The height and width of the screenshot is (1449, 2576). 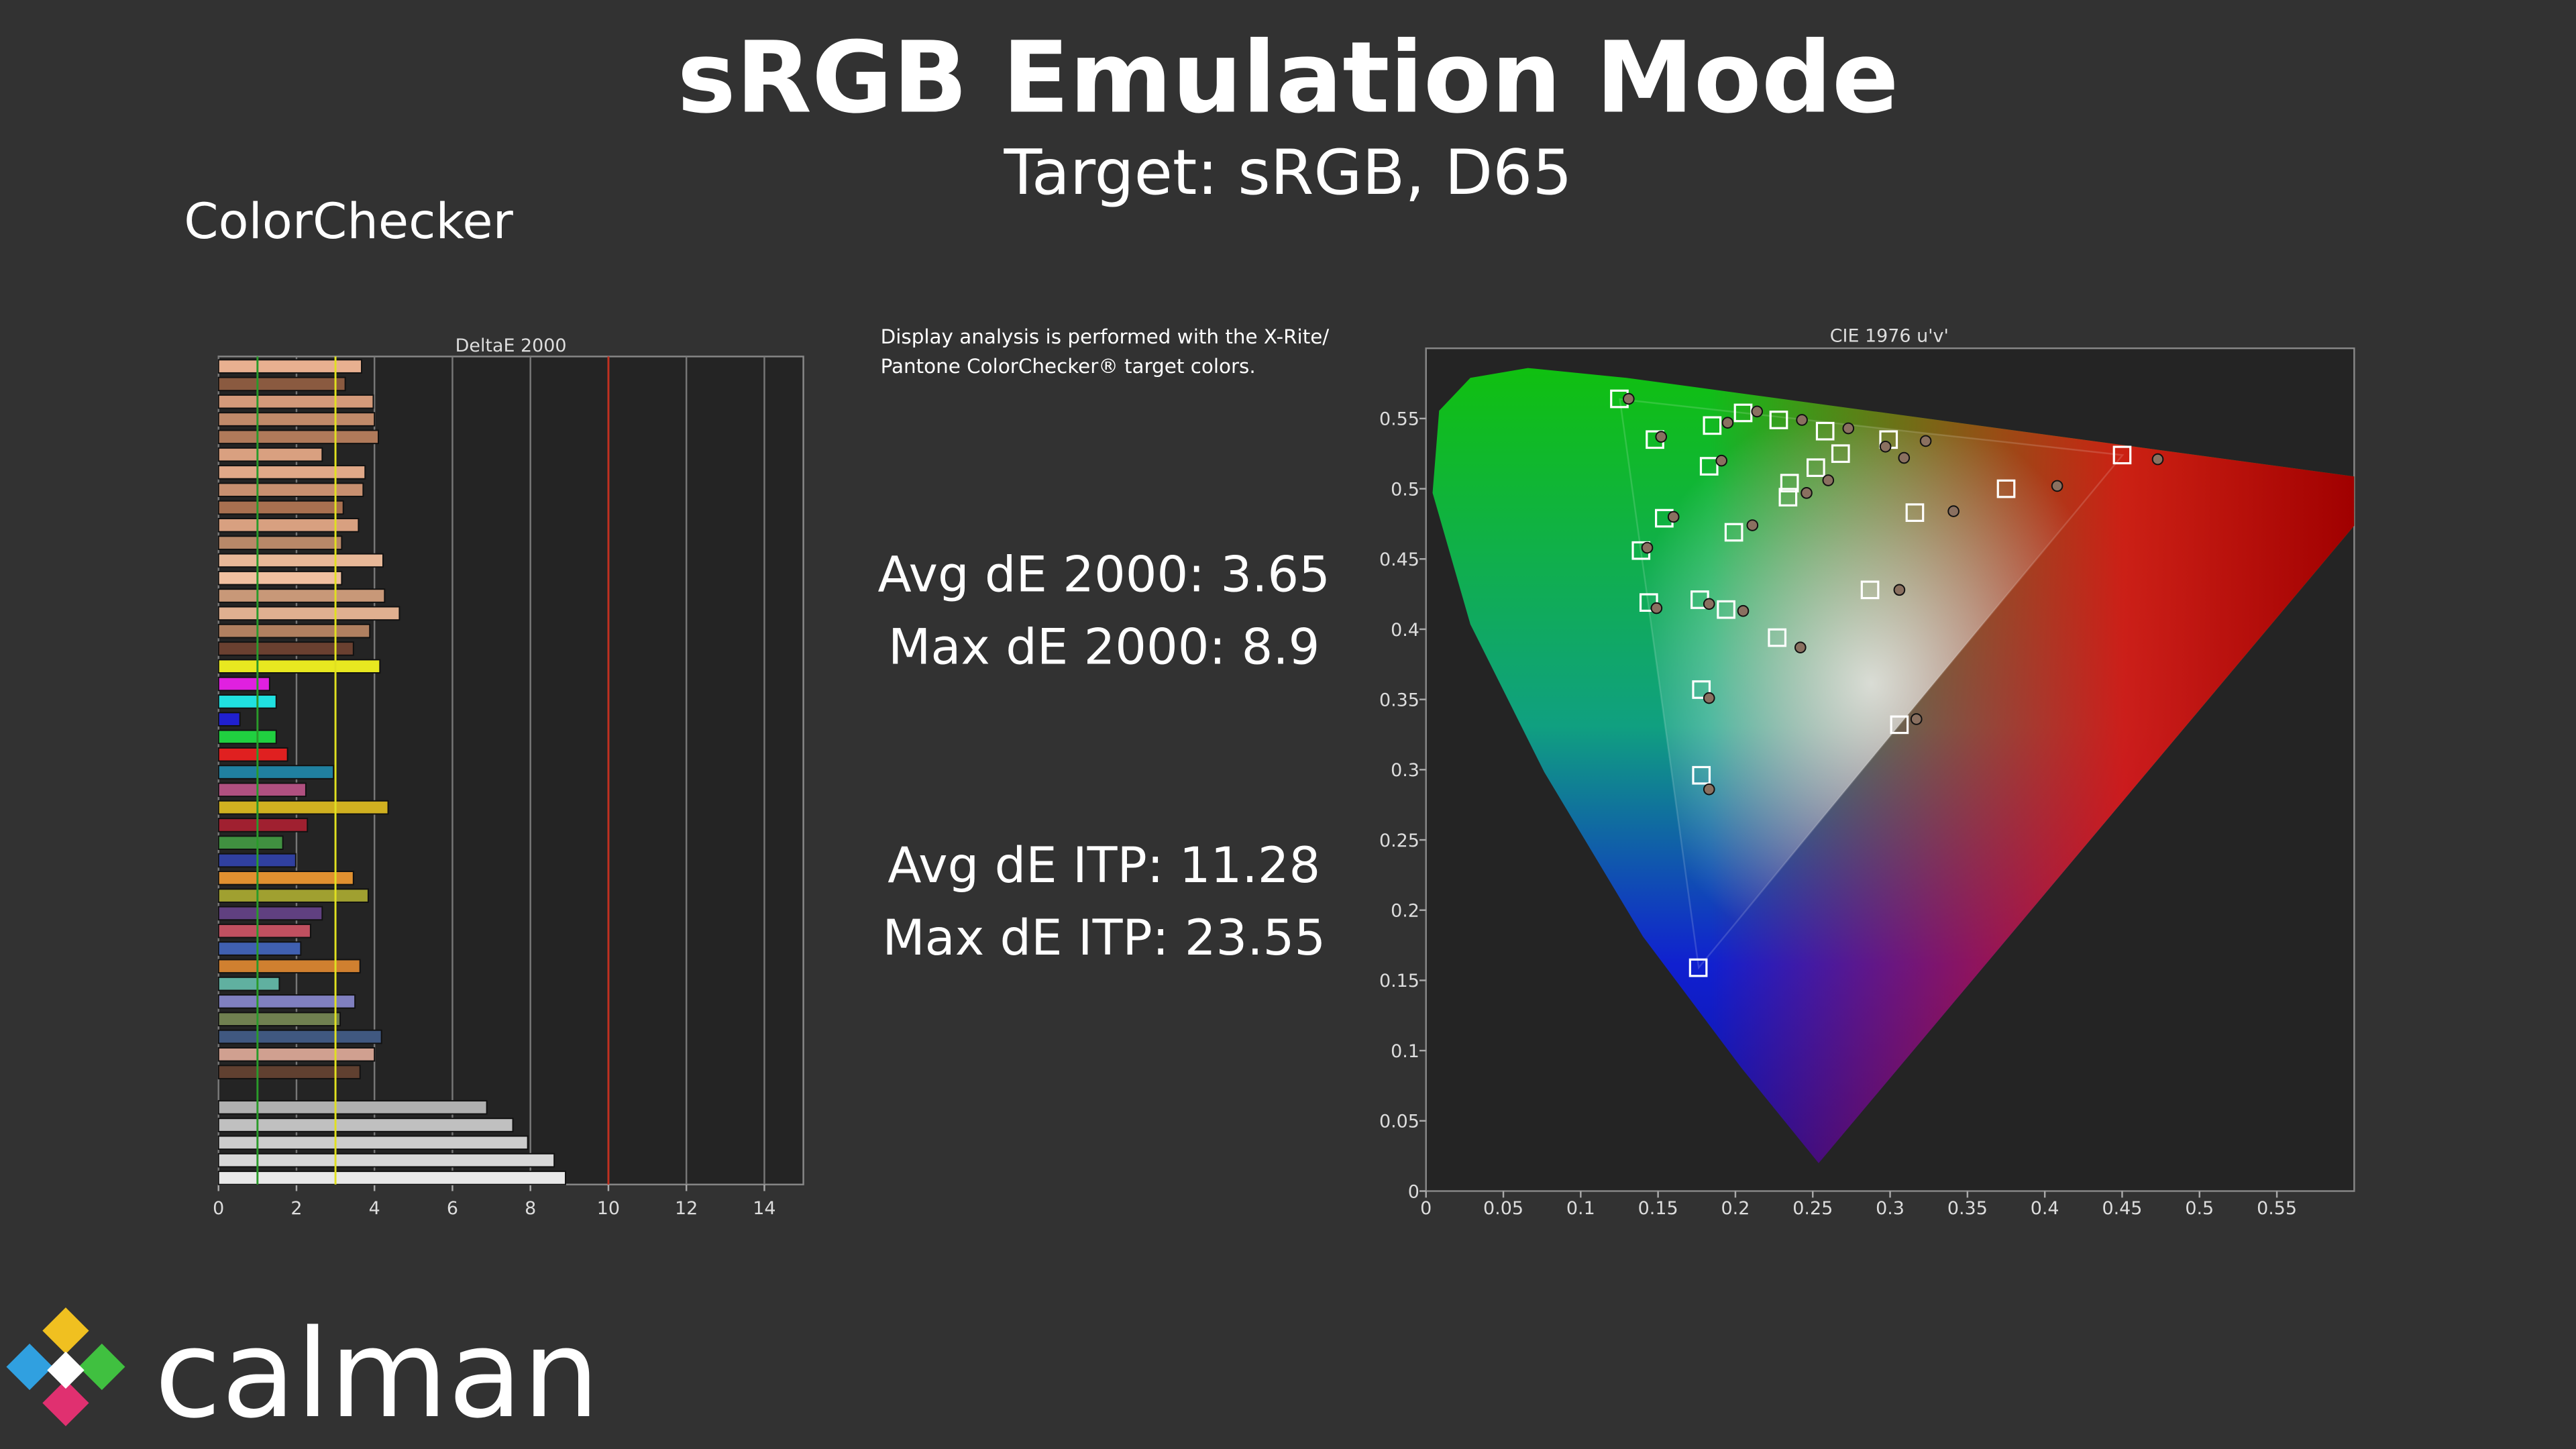 What do you see at coordinates (1287, 172) in the screenshot?
I see `page-subtitle: Target: sRGB, D65` at bounding box center [1287, 172].